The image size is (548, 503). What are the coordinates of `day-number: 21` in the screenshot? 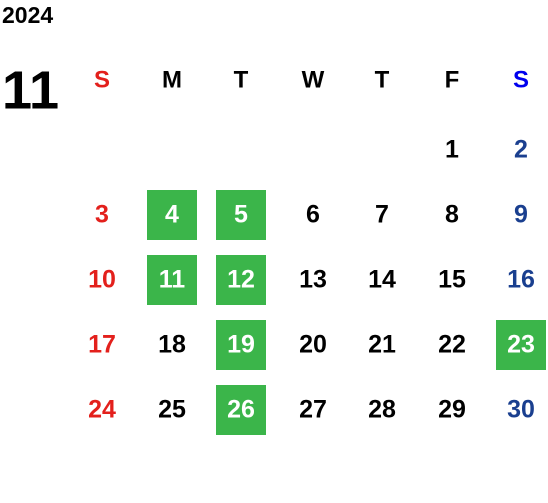 It's located at (382, 345).